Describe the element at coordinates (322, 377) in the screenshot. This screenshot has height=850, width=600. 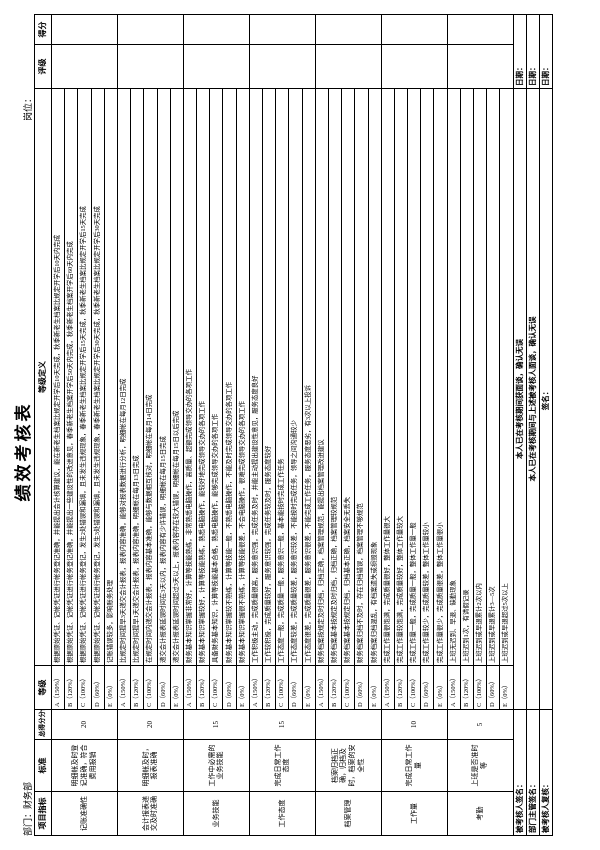
I see `definition: 财务档案按规定及时归档，归档正确，档案管理规范，能提出档案管理改进建议` at that location.